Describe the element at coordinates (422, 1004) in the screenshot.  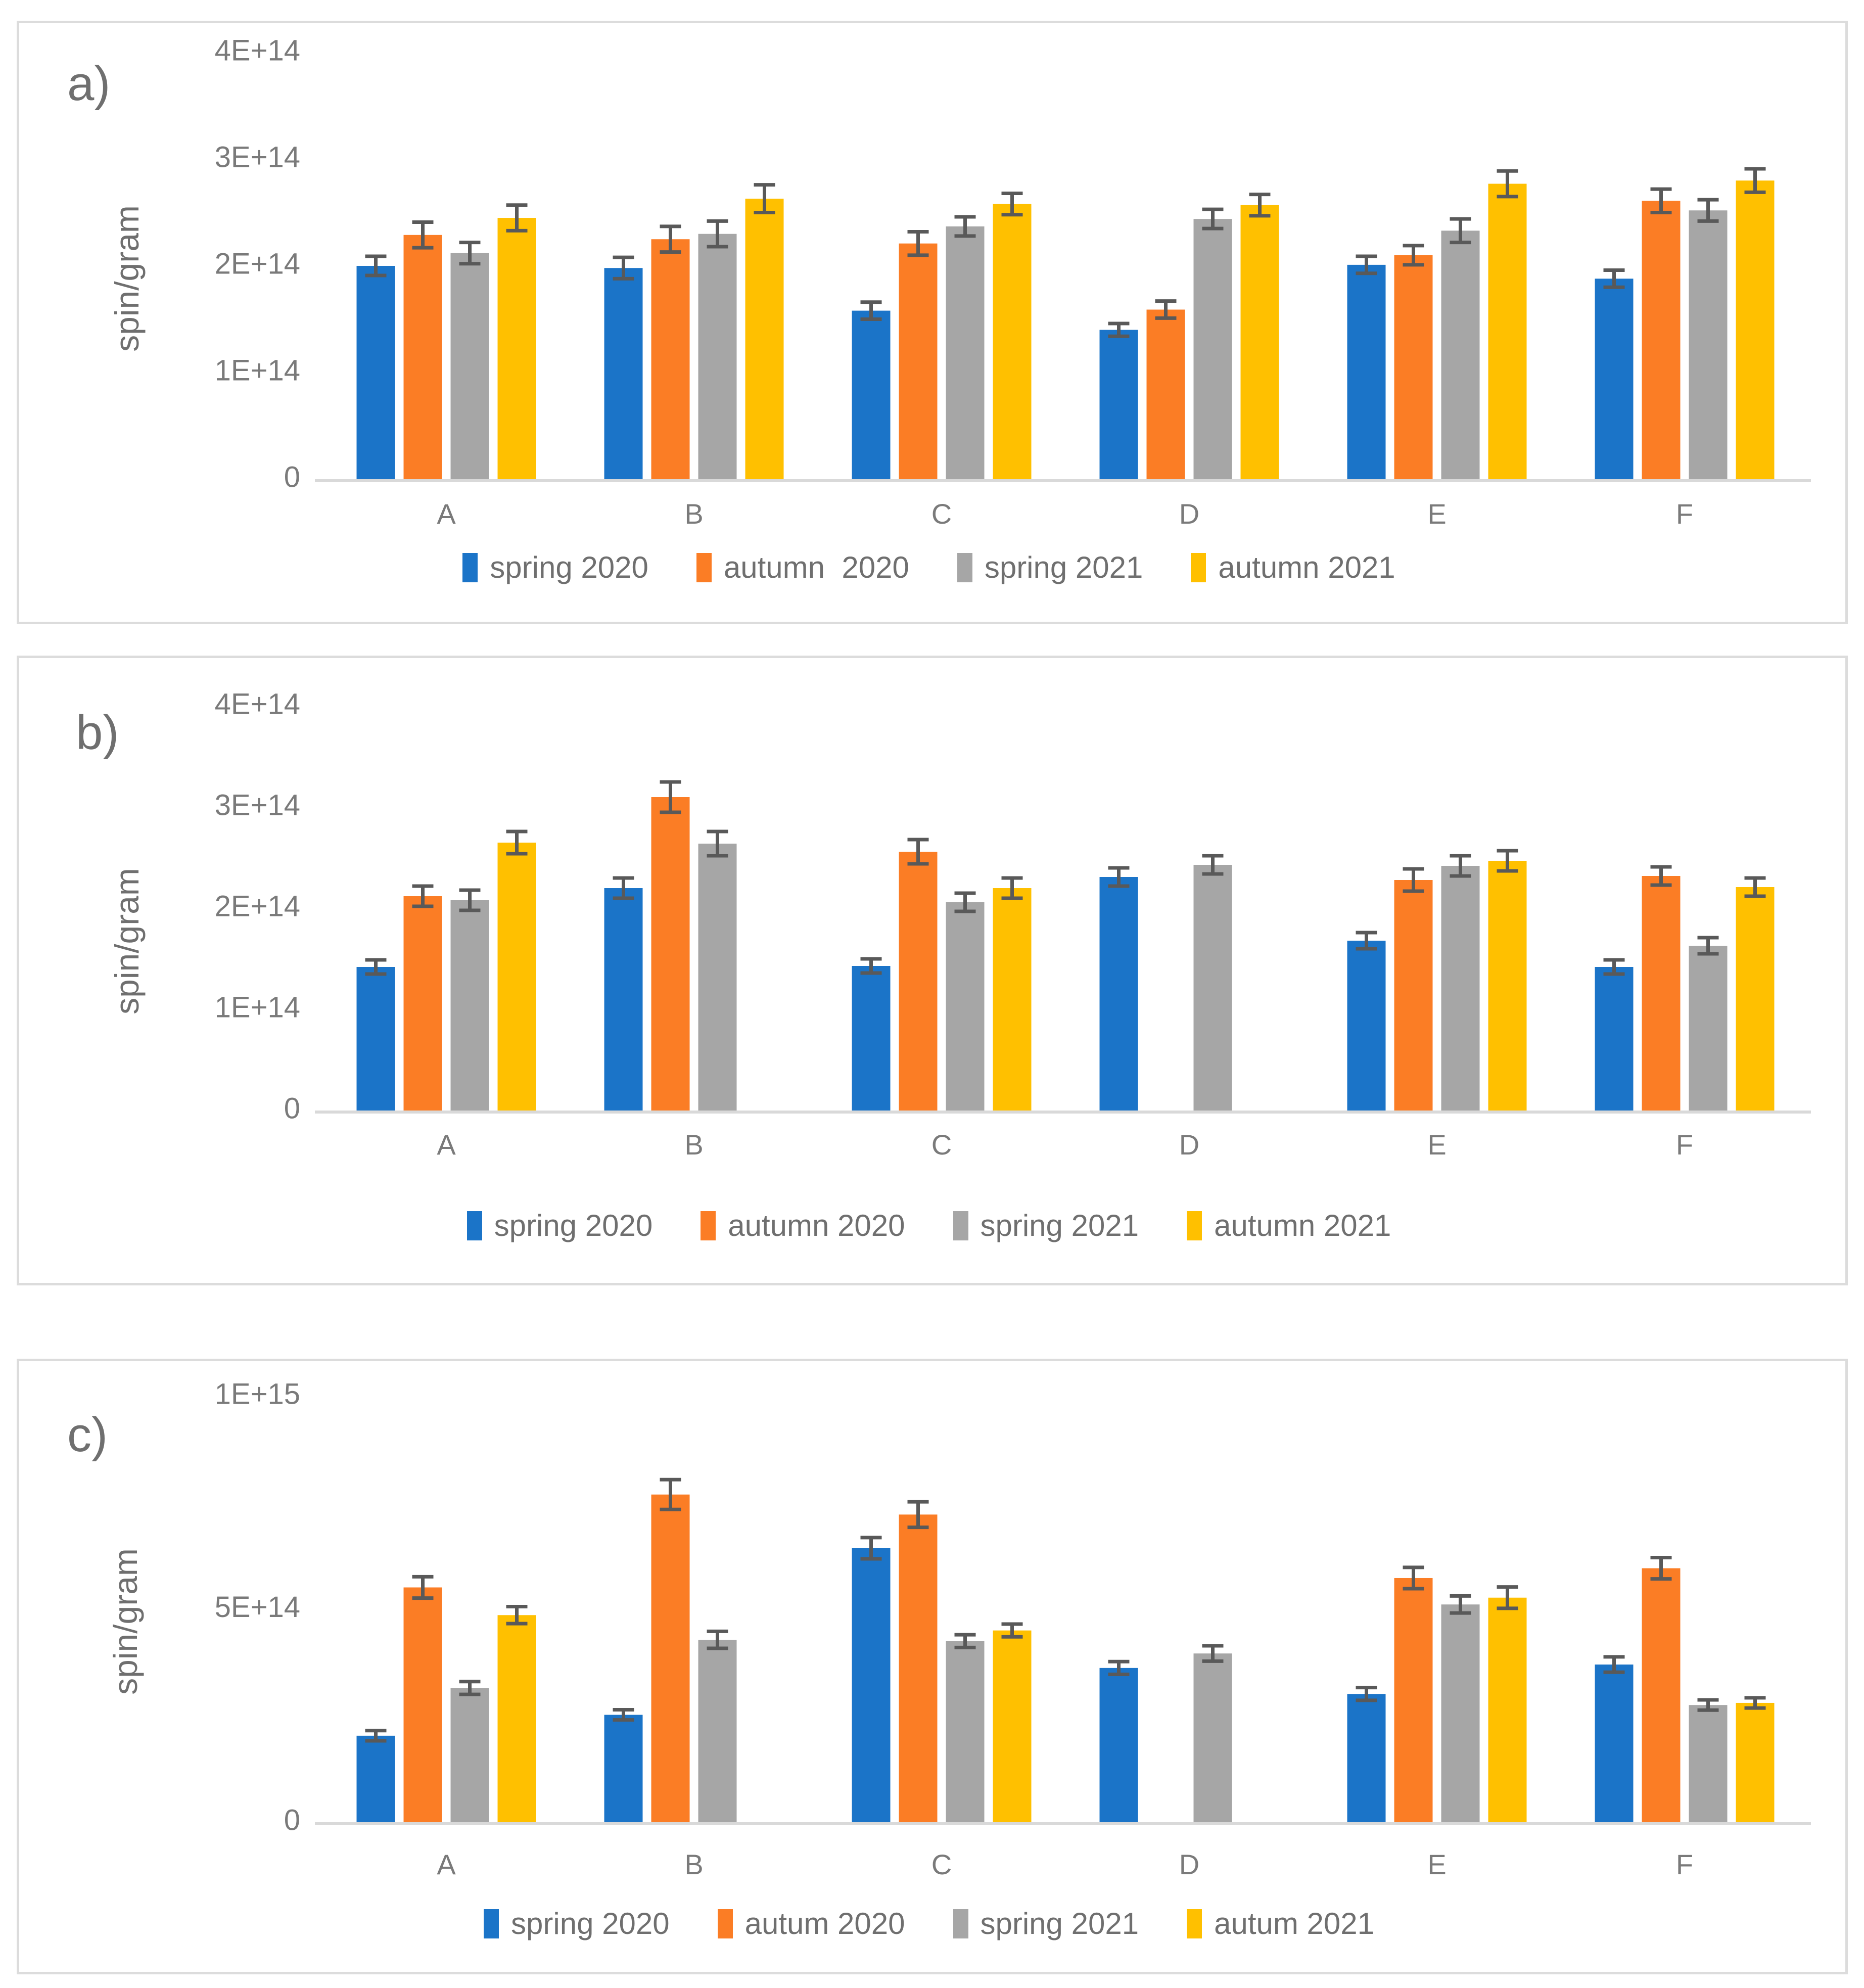
I see `bar-A-autumn-2020` at that location.